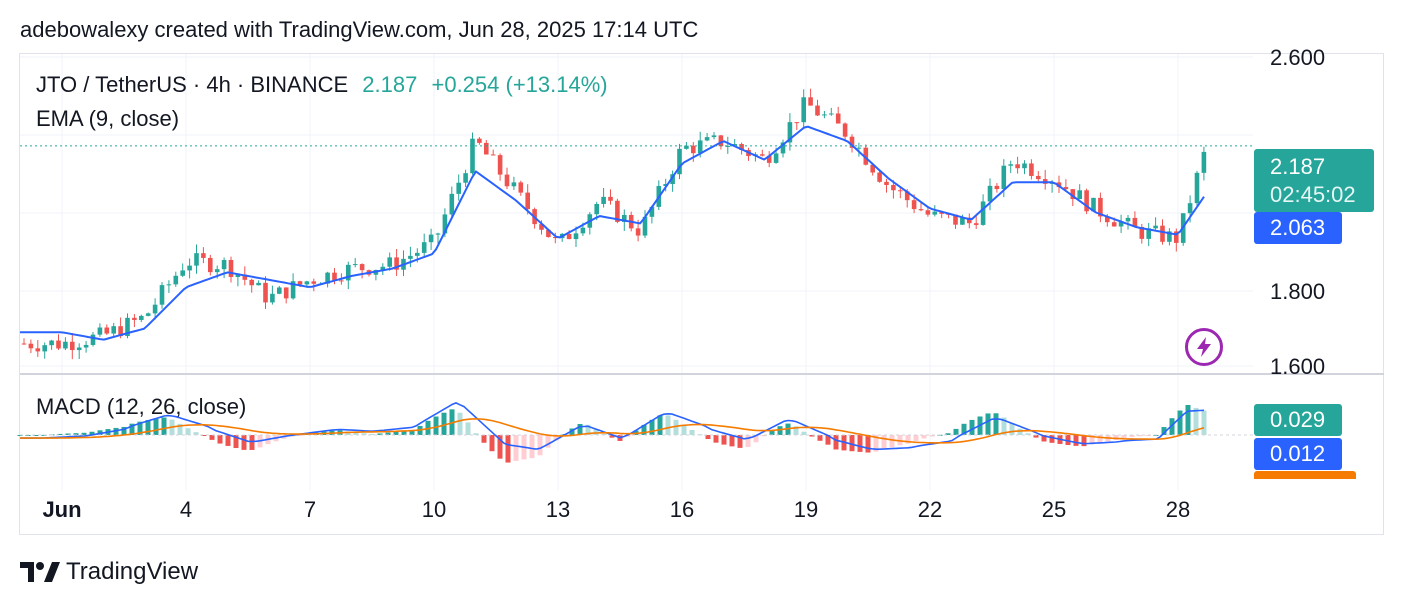 The width and height of the screenshot is (1404, 606). I want to click on lightning-icon, so click(1204, 347).